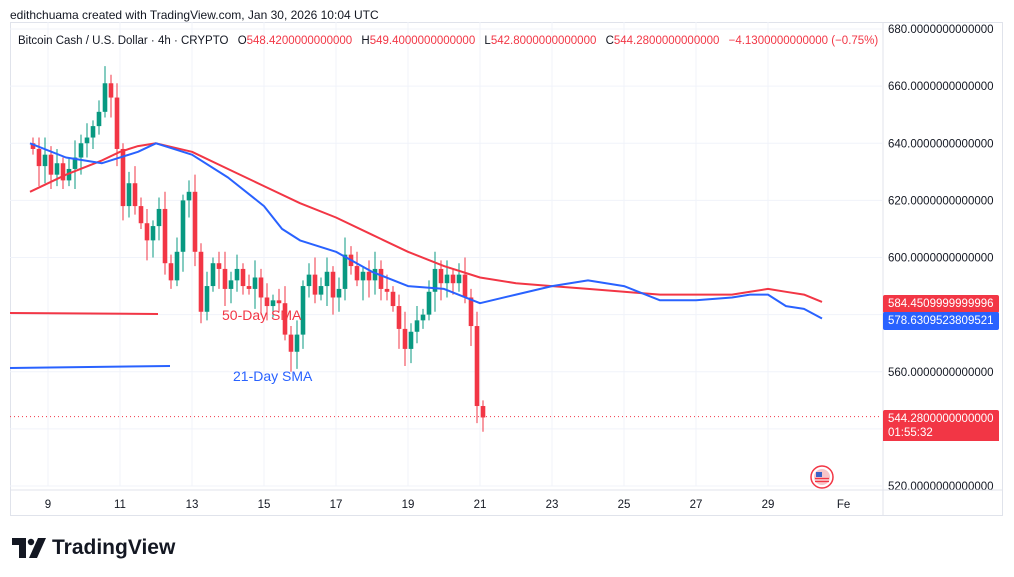 The image size is (1014, 577). I want to click on open-label: O, so click(242, 41).